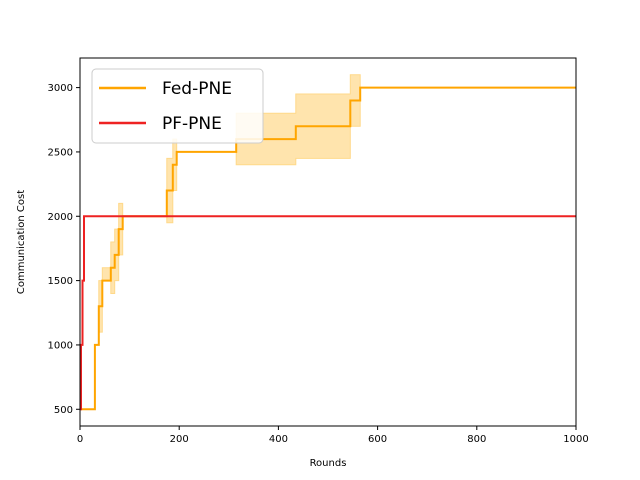  I want to click on x-tick-label: 400, so click(278, 439).